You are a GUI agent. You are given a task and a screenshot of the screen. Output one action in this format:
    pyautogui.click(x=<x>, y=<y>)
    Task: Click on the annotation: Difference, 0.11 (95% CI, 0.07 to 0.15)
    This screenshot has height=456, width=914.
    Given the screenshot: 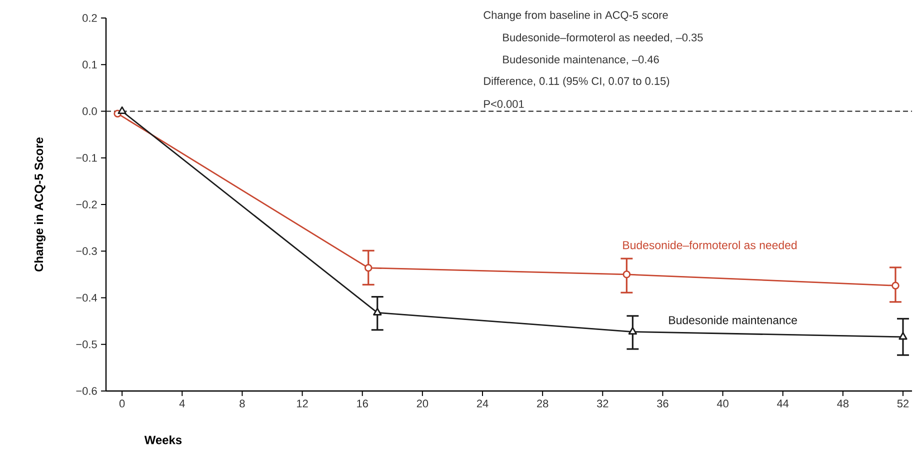 What is the action you would take?
    pyautogui.click(x=577, y=82)
    